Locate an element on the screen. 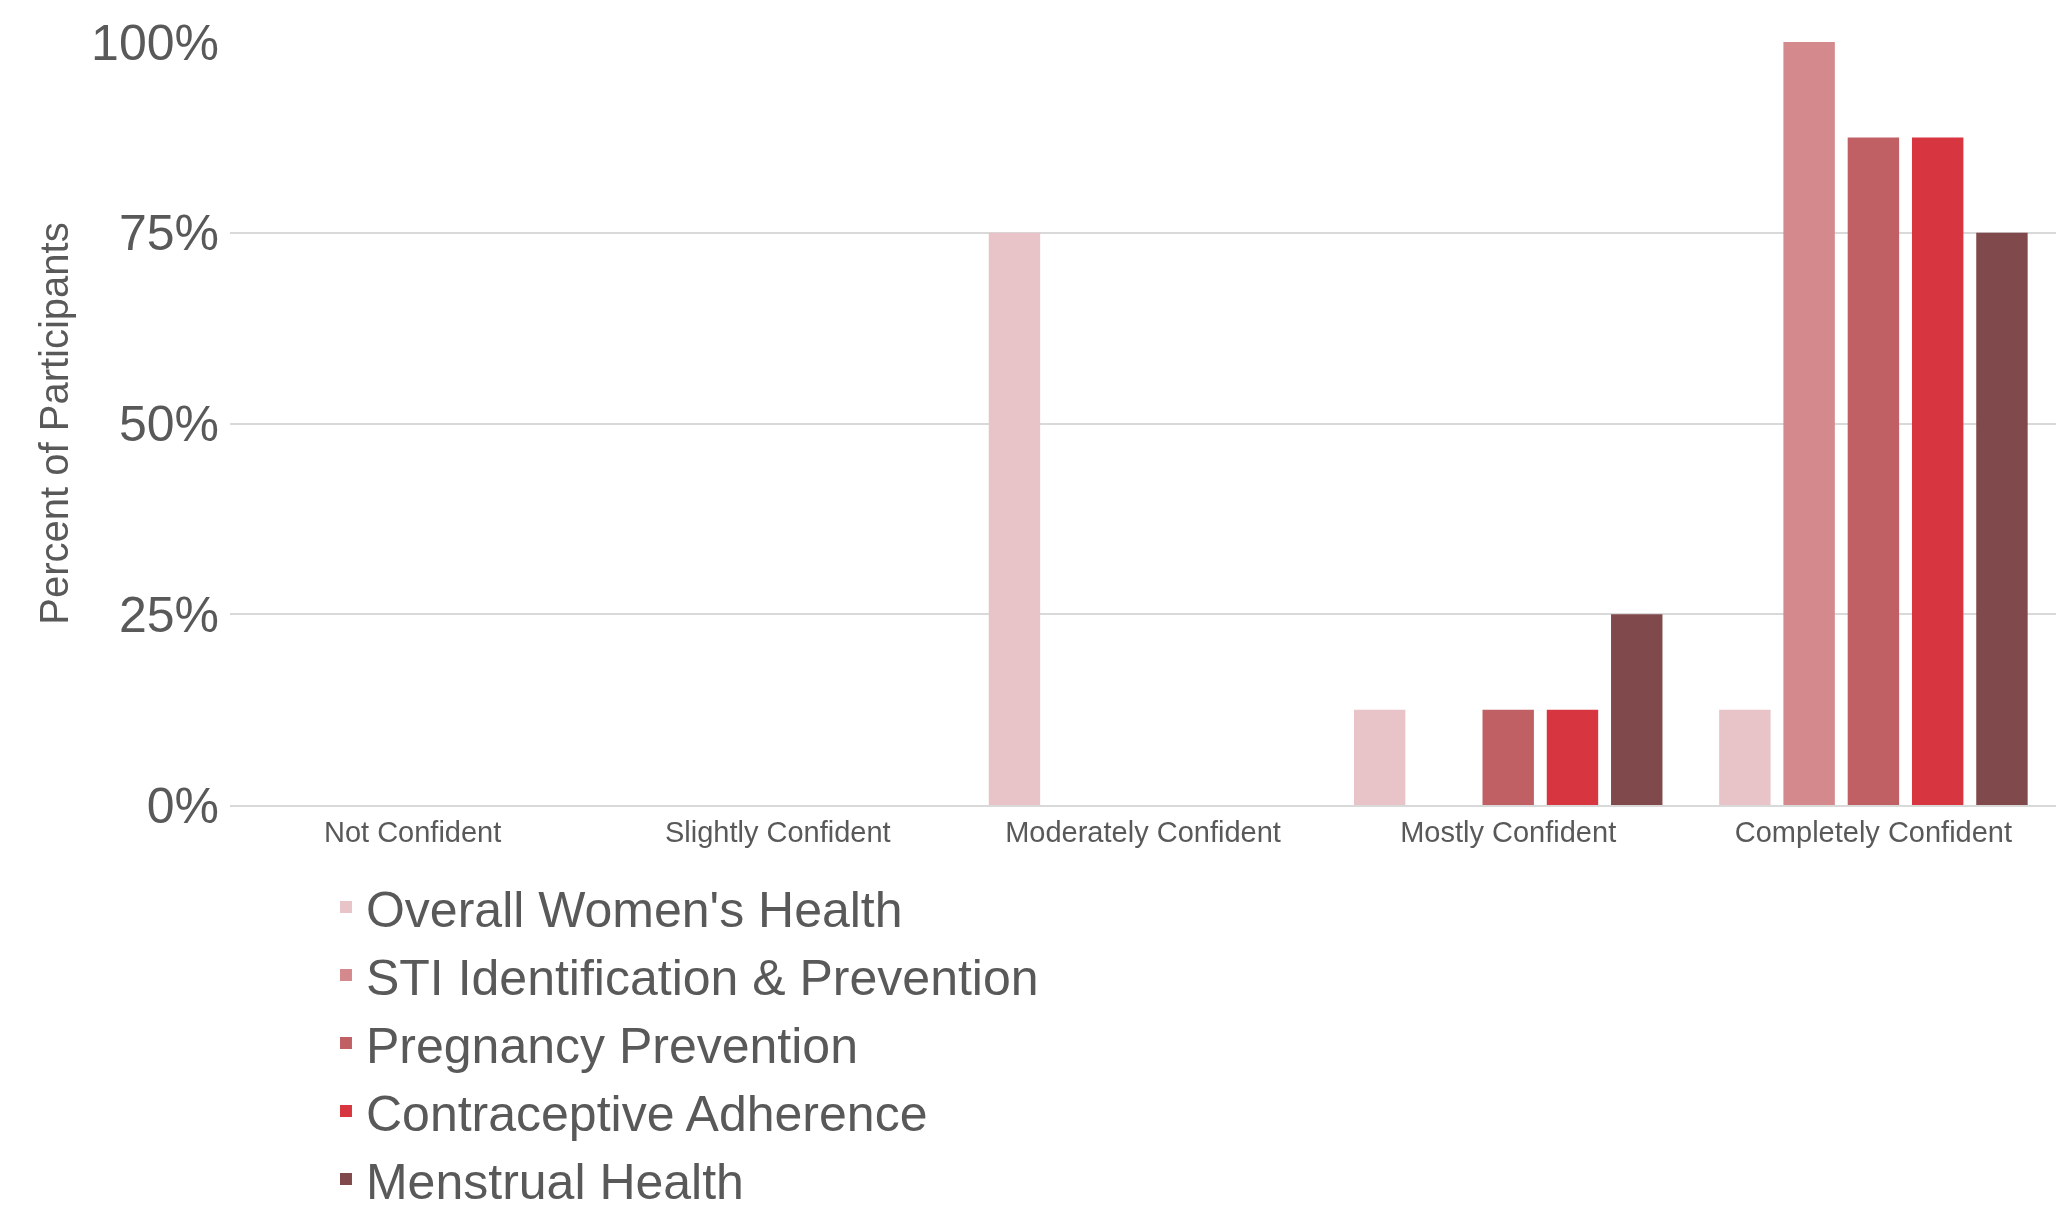  y-tick-label: 0% is located at coordinates (182, 805).